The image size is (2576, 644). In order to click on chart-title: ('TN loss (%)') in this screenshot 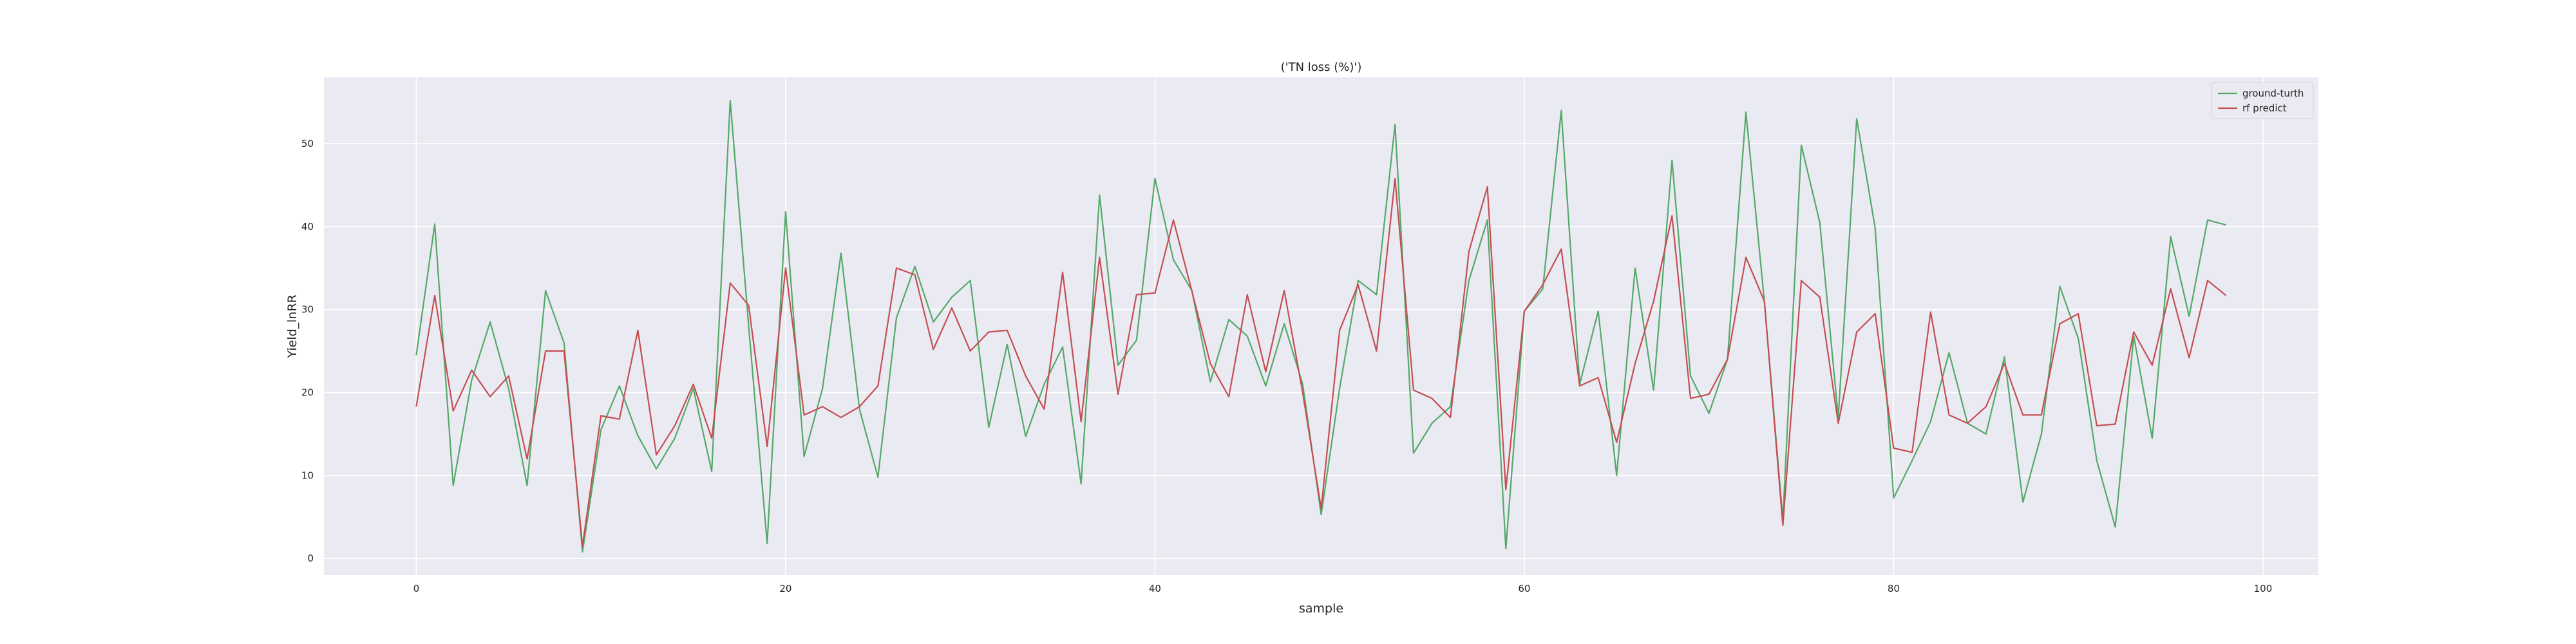, I will do `click(1321, 67)`.